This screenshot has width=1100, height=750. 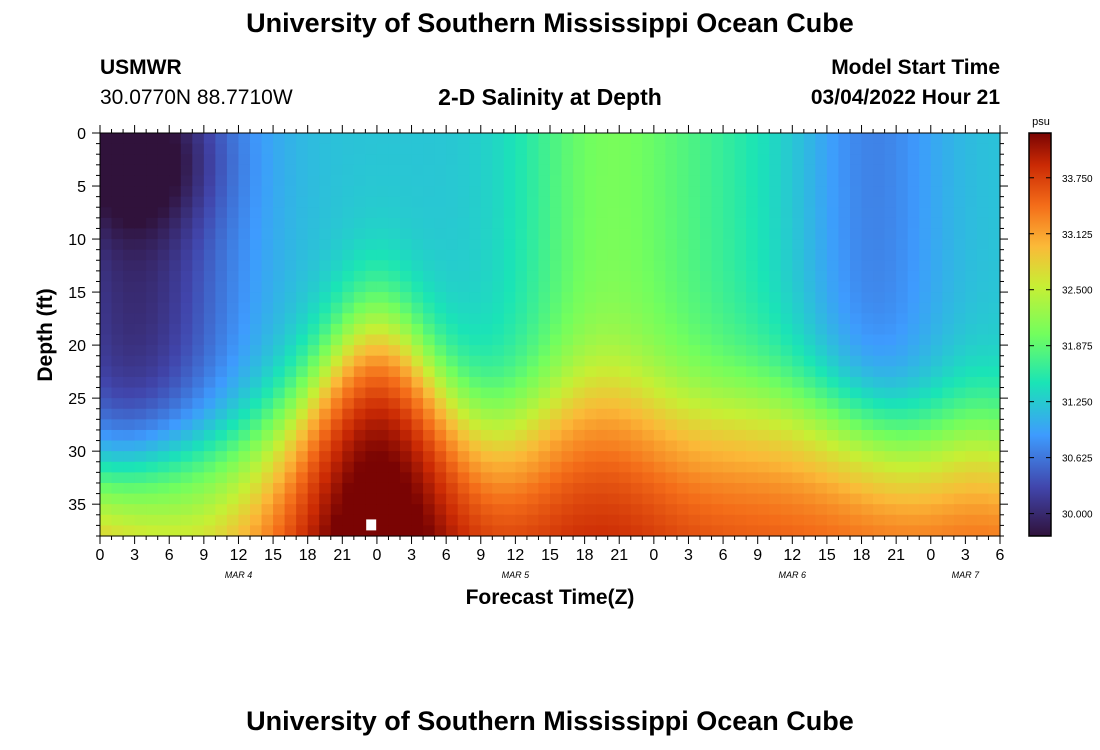 What do you see at coordinates (1077, 235) in the screenshot?
I see `colorbar-label: 33.125` at bounding box center [1077, 235].